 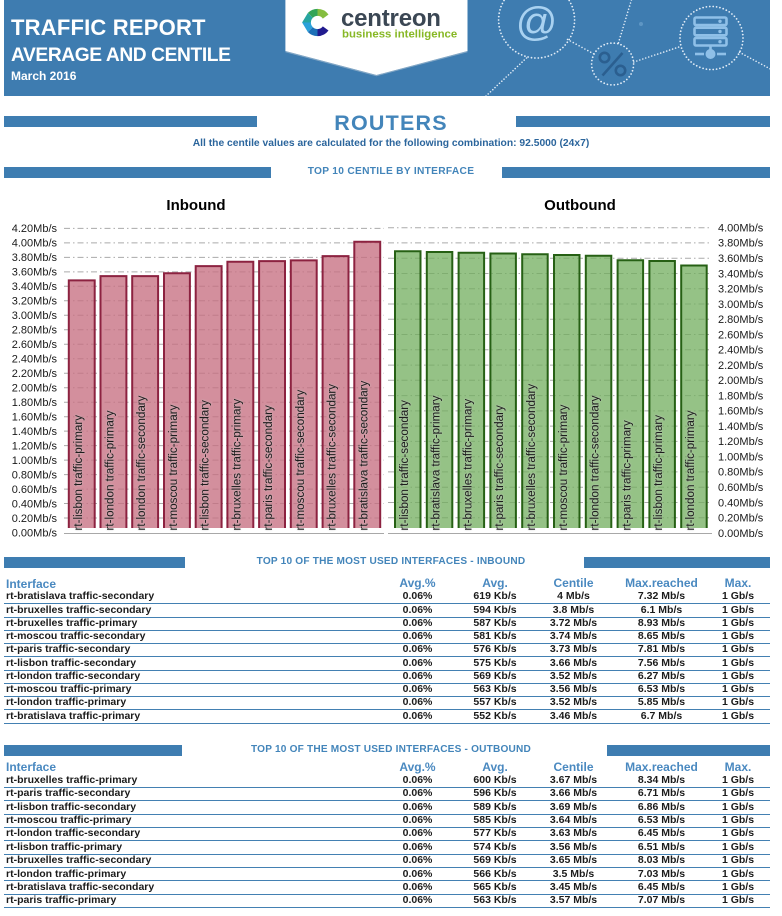 What do you see at coordinates (195, 205) in the screenshot?
I see `svg-text: Inbound` at bounding box center [195, 205].